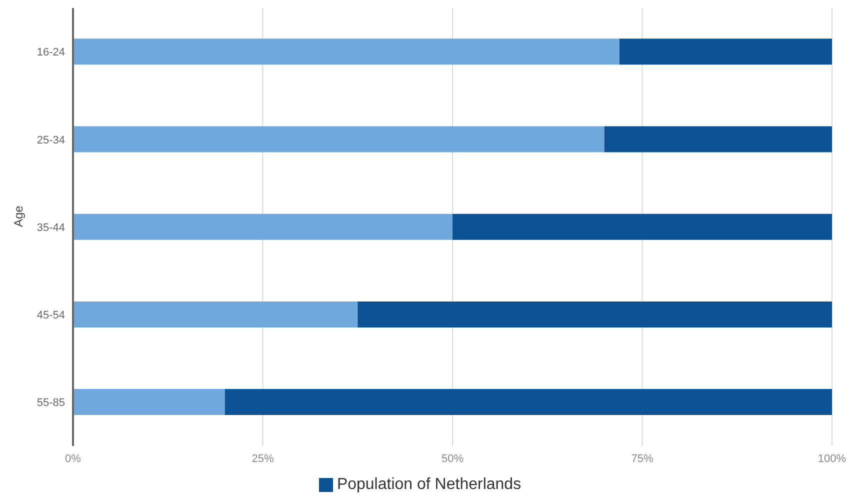 The image size is (848, 499). What do you see at coordinates (50, 140) in the screenshot?
I see `y-tick-label: 25-34` at bounding box center [50, 140].